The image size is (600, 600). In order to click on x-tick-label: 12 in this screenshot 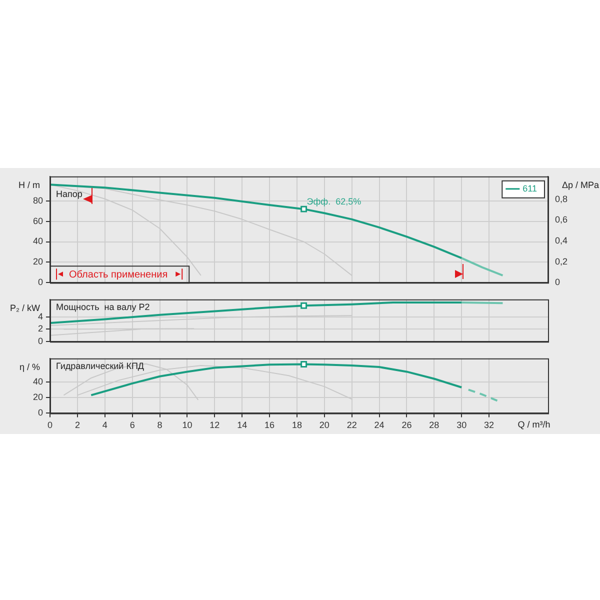, I will do `click(215, 425)`.